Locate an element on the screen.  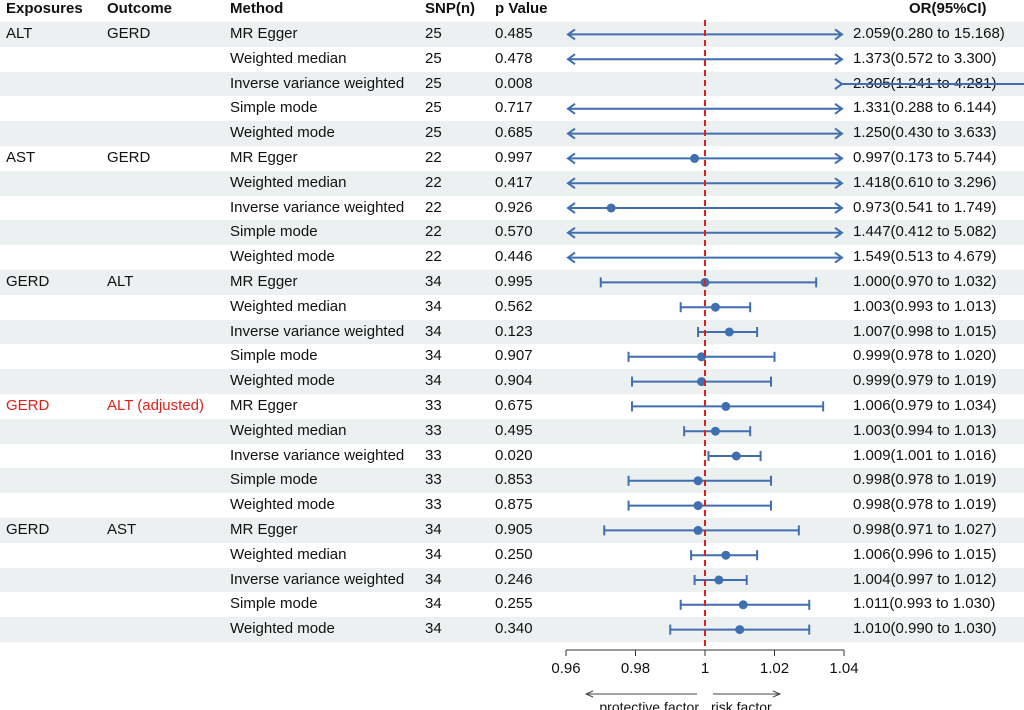
exposure-cell: AST is located at coordinates (21, 157).